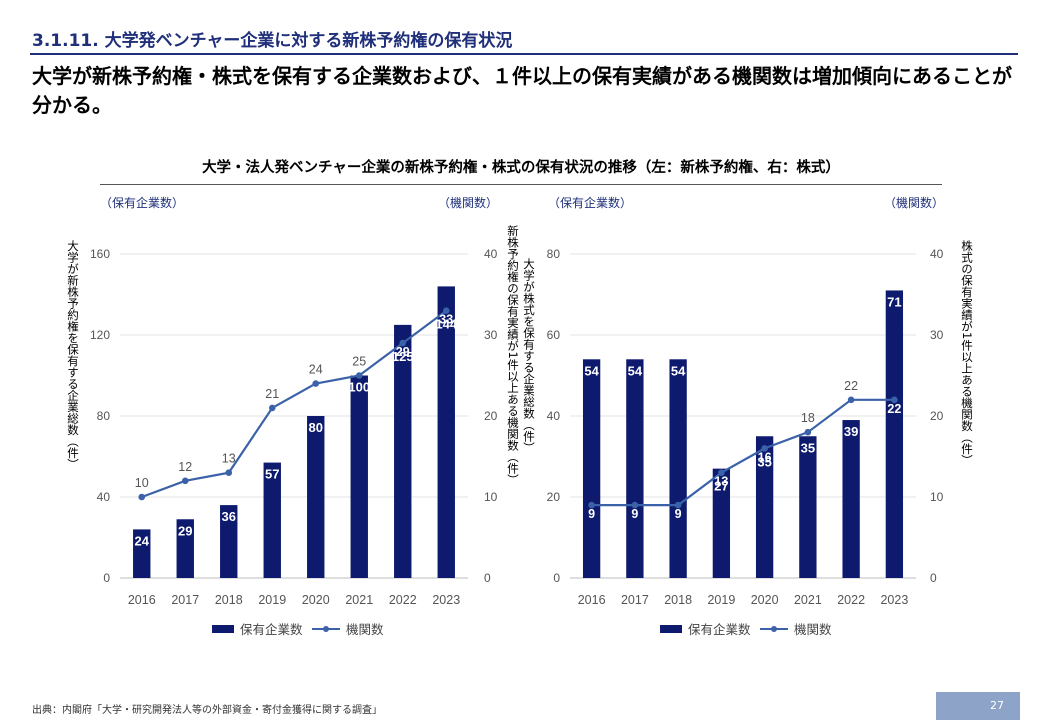 The height and width of the screenshot is (720, 1040). Describe the element at coordinates (104, 497) in the screenshot. I see `left-chart-ytick-left: 40` at that location.